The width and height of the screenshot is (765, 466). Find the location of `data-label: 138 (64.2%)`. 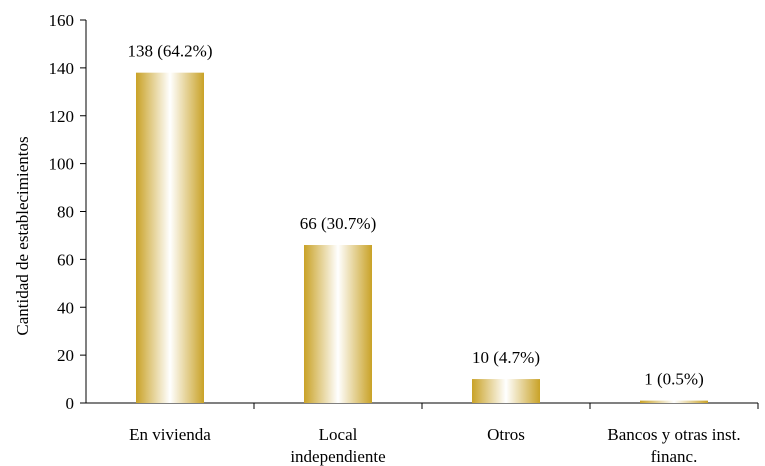

data-label: 138 (64.2%) is located at coordinates (170, 51).